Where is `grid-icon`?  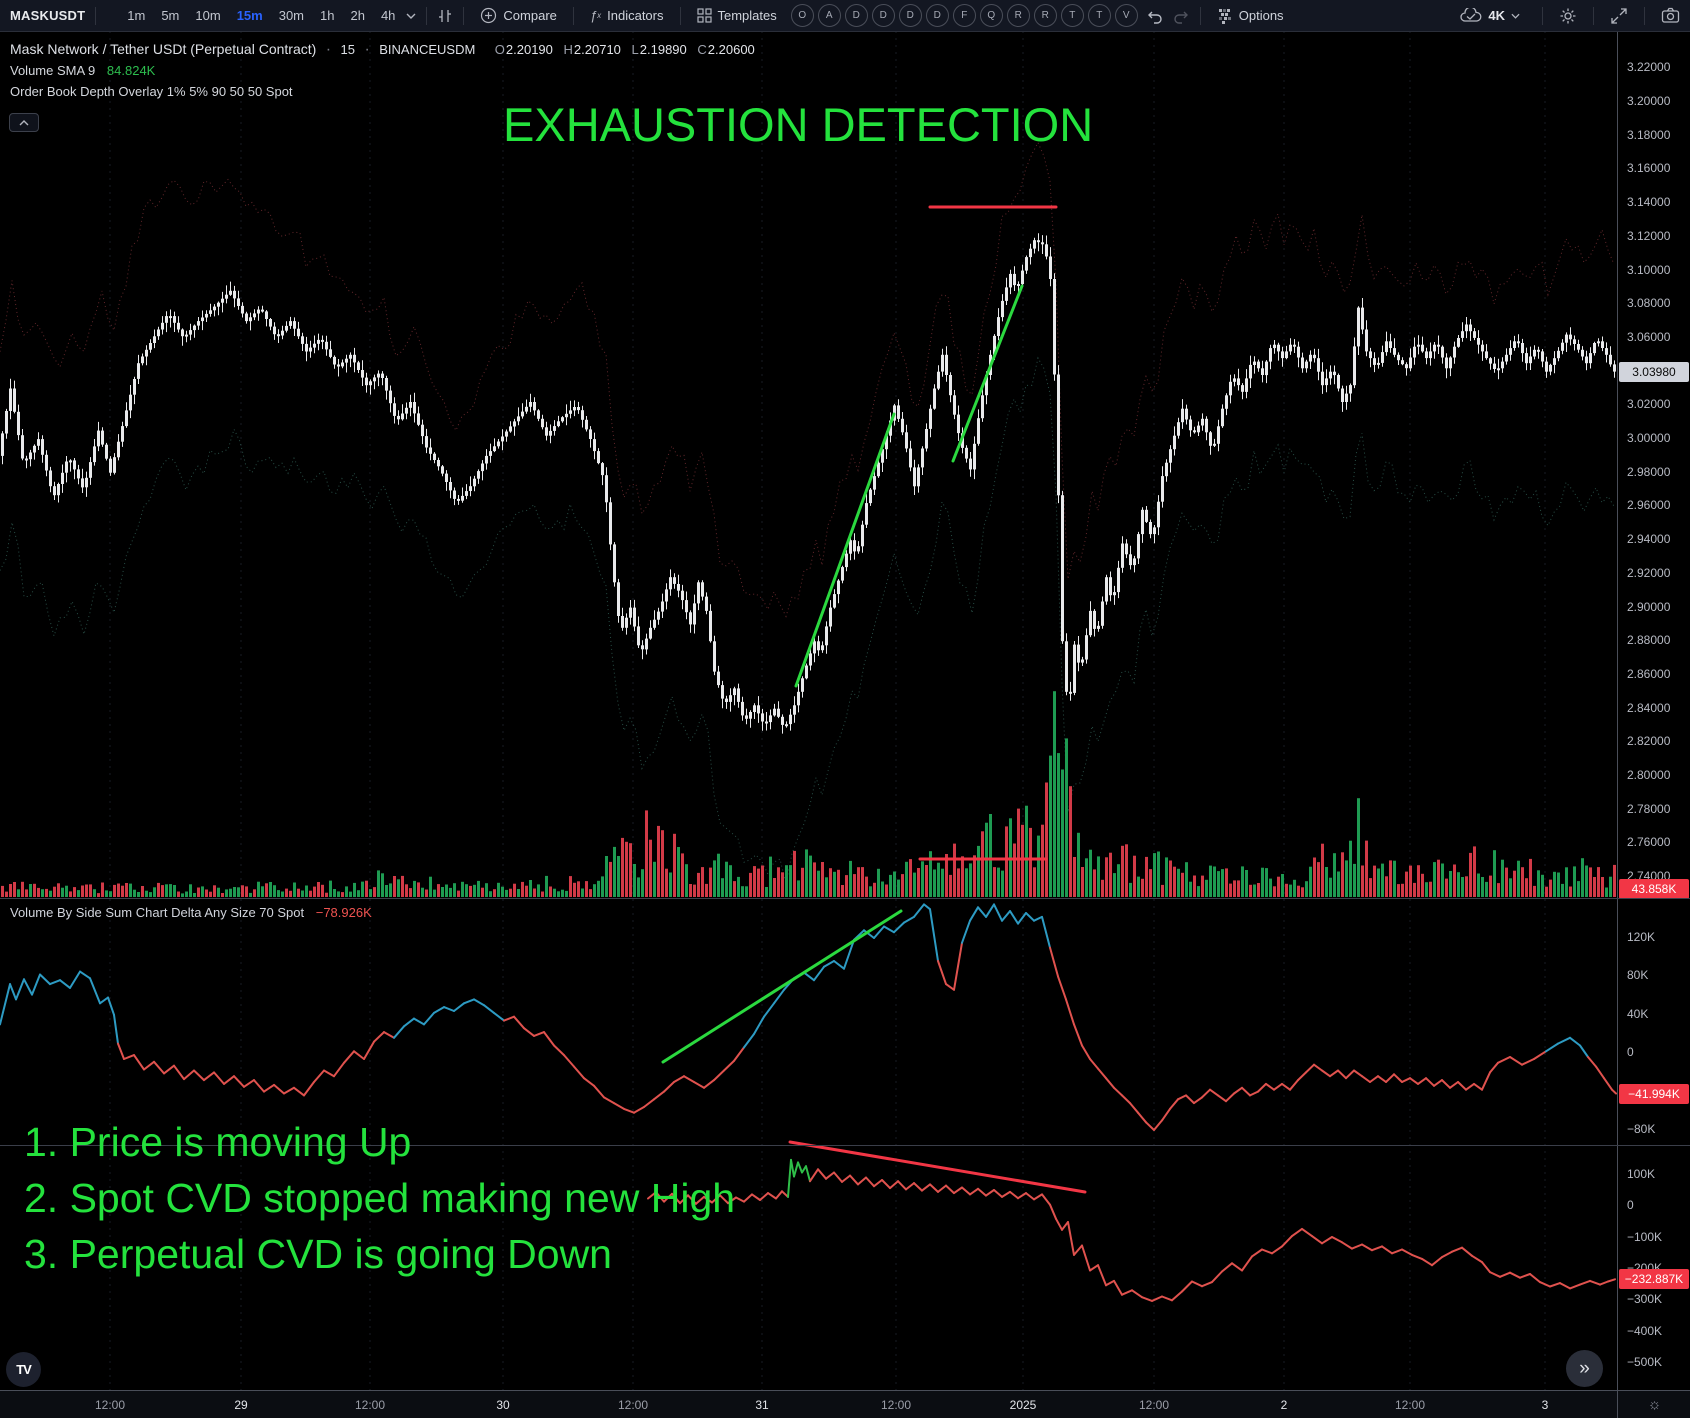
grid-icon is located at coordinates (704, 15).